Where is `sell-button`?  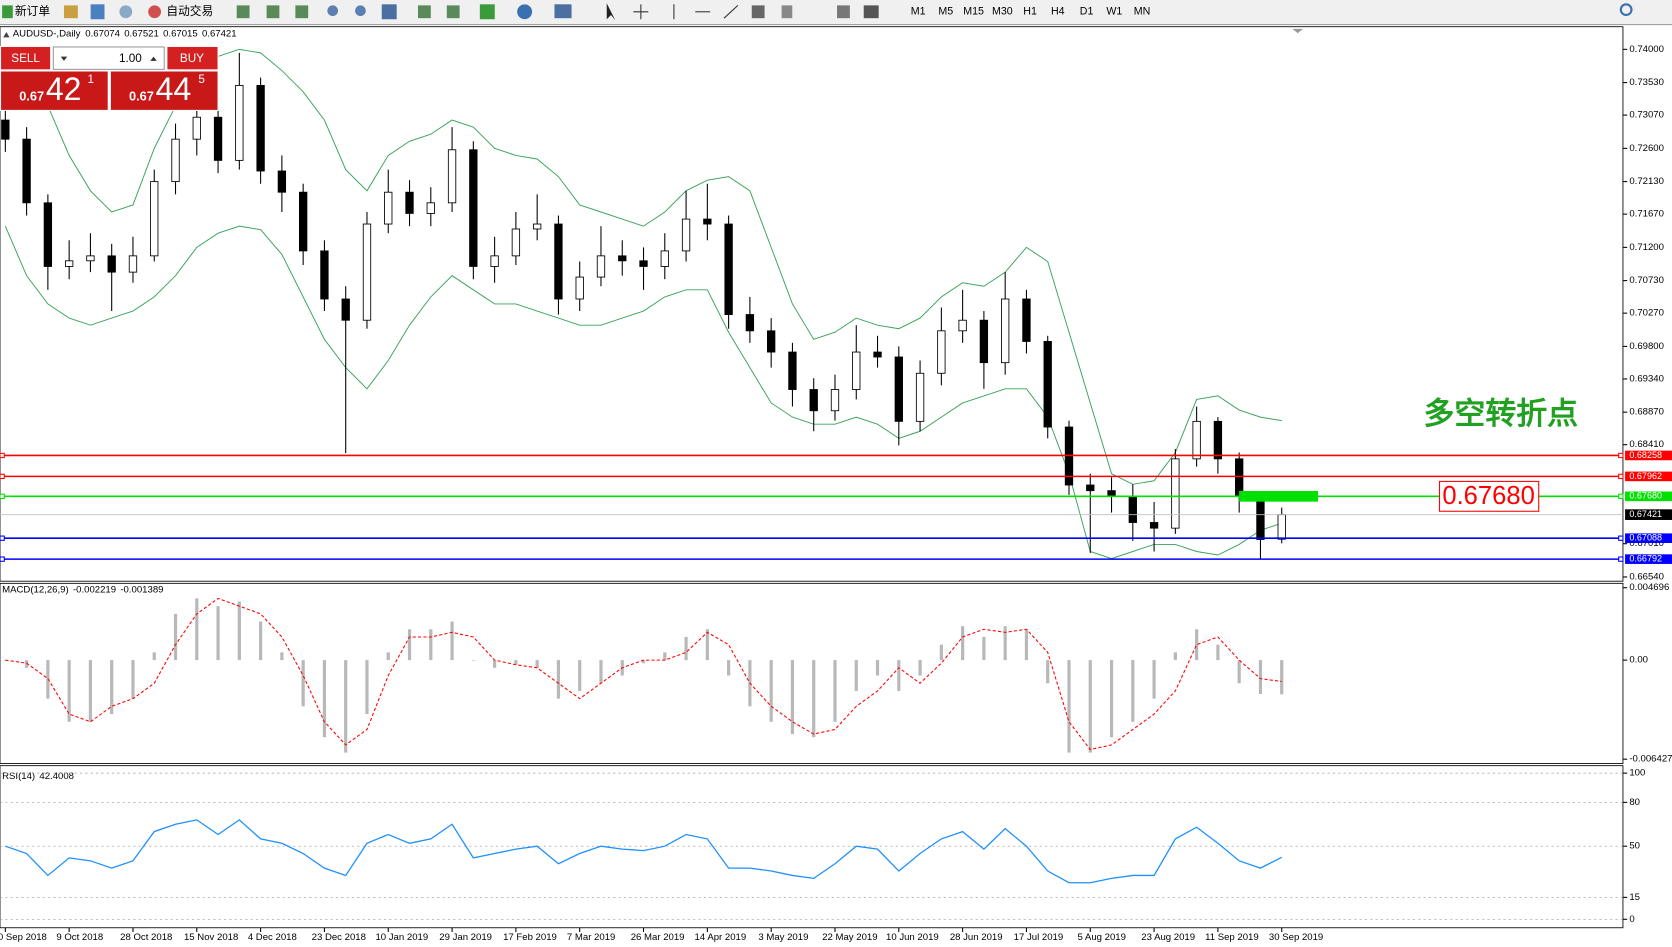 sell-button is located at coordinates (26, 58).